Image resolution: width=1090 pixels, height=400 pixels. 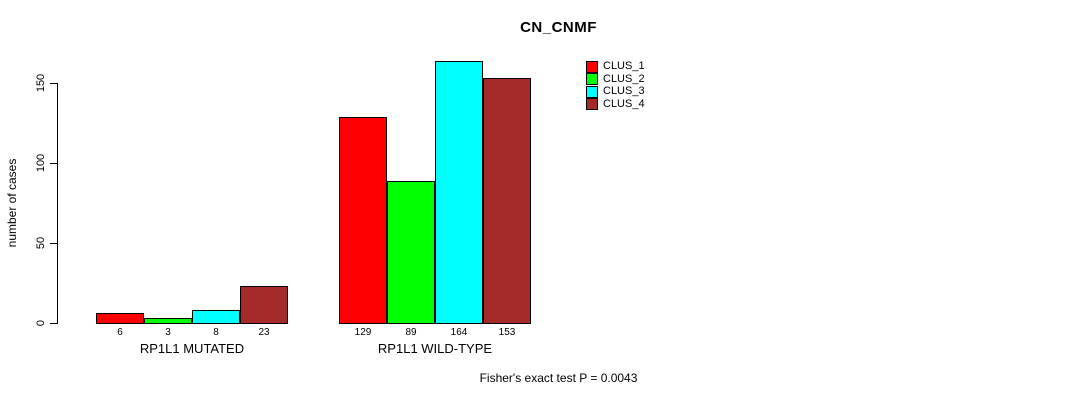 I want to click on y-axis-label: number of cases, so click(x=12, y=203).